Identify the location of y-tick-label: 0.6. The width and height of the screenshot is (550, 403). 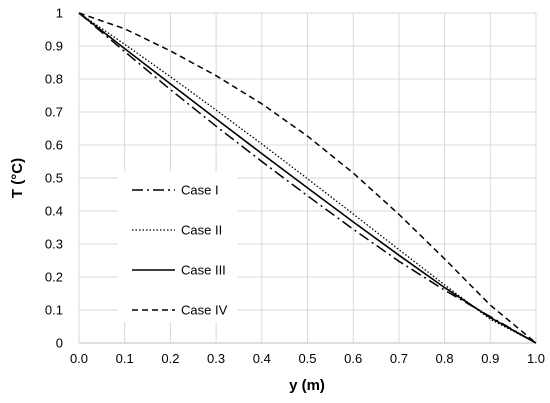
(54, 145).